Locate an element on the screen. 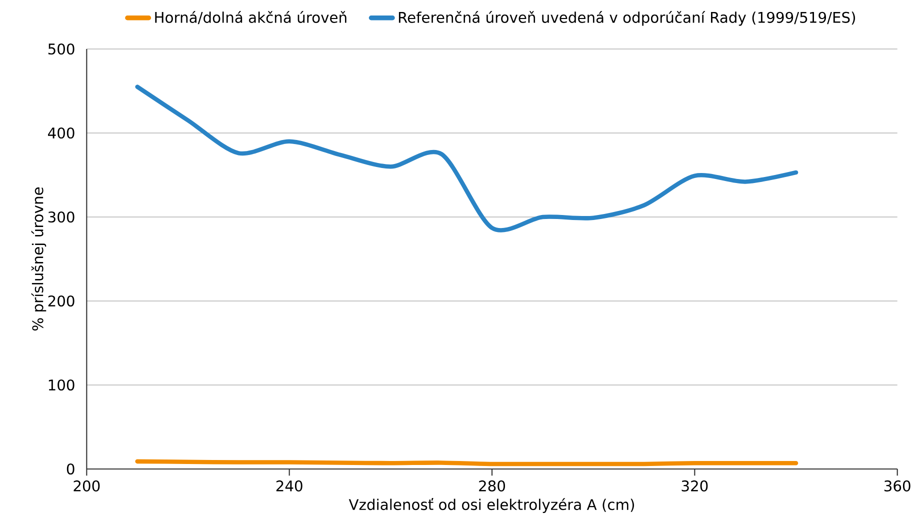  x-tick-label: 240 is located at coordinates (289, 486).